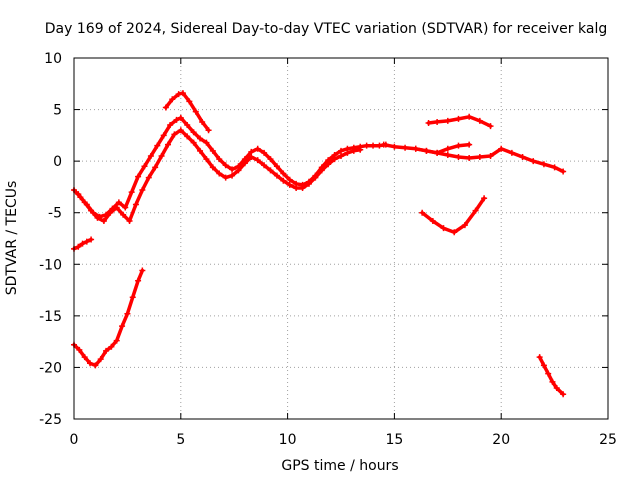 This screenshot has height=480, width=640. I want to click on series-track-e, so click(108, 318).